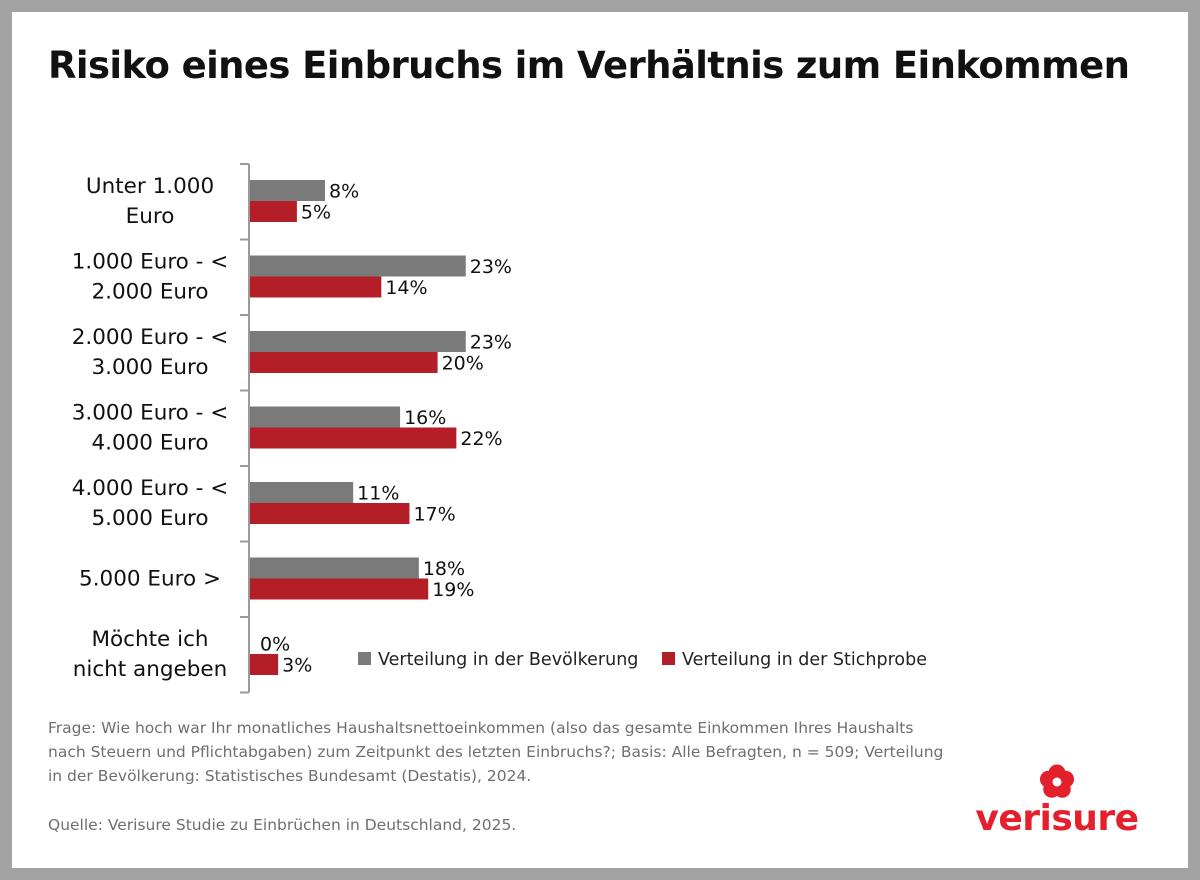  I want to click on data-label: 18%, so click(444, 569).